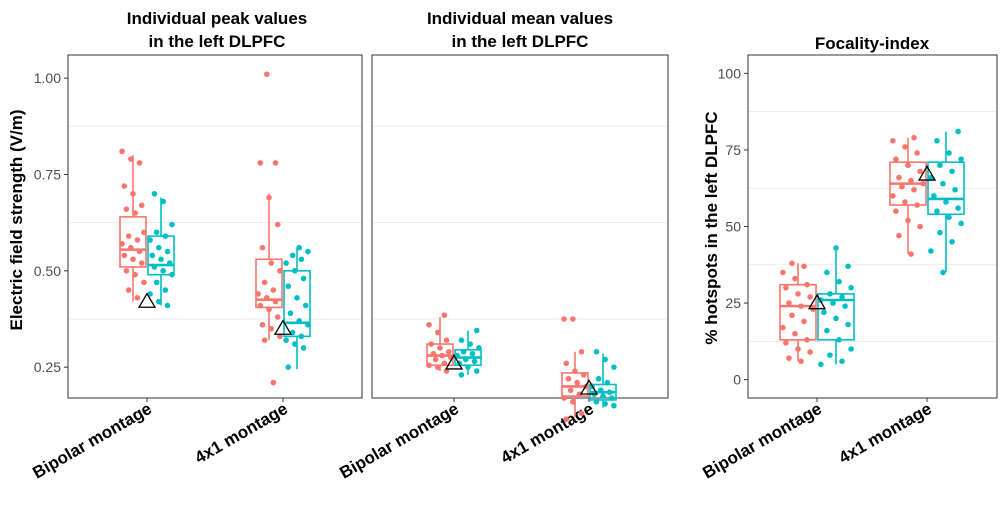 The height and width of the screenshot is (507, 1000). Describe the element at coordinates (711, 227) in the screenshot. I see `panel3-ylabel: % hotspots in the left DLPFC` at that location.